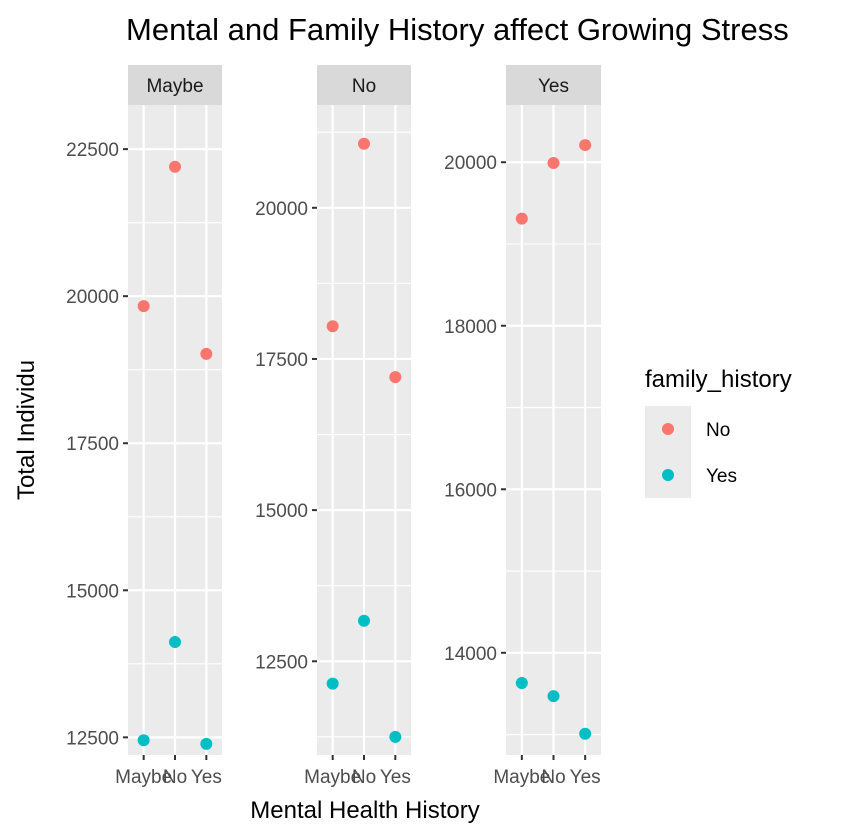  What do you see at coordinates (470, 490) in the screenshot?
I see `y-tick-label: 16000` at bounding box center [470, 490].